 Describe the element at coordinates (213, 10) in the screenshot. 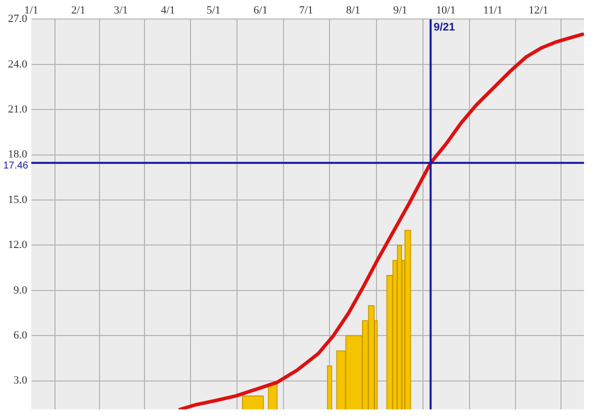

I see `x-tick-label: 5/1` at that location.